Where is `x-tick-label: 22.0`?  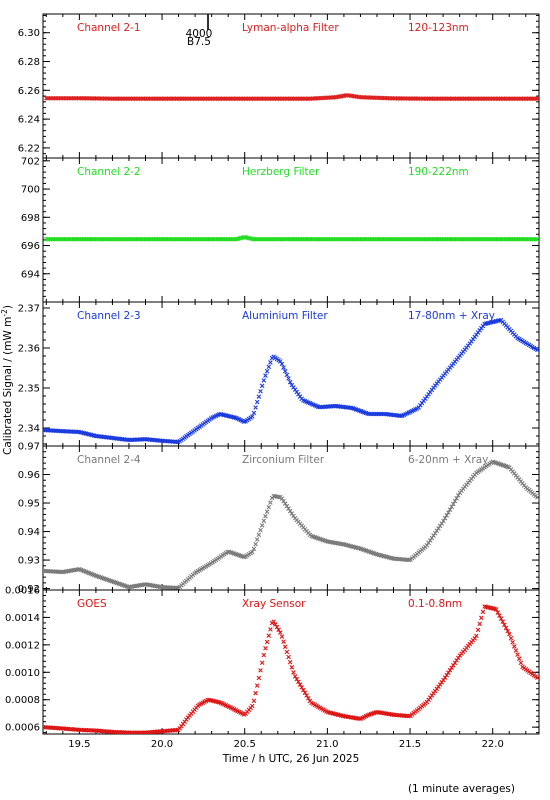 x-tick-label: 22.0 is located at coordinates (493, 744).